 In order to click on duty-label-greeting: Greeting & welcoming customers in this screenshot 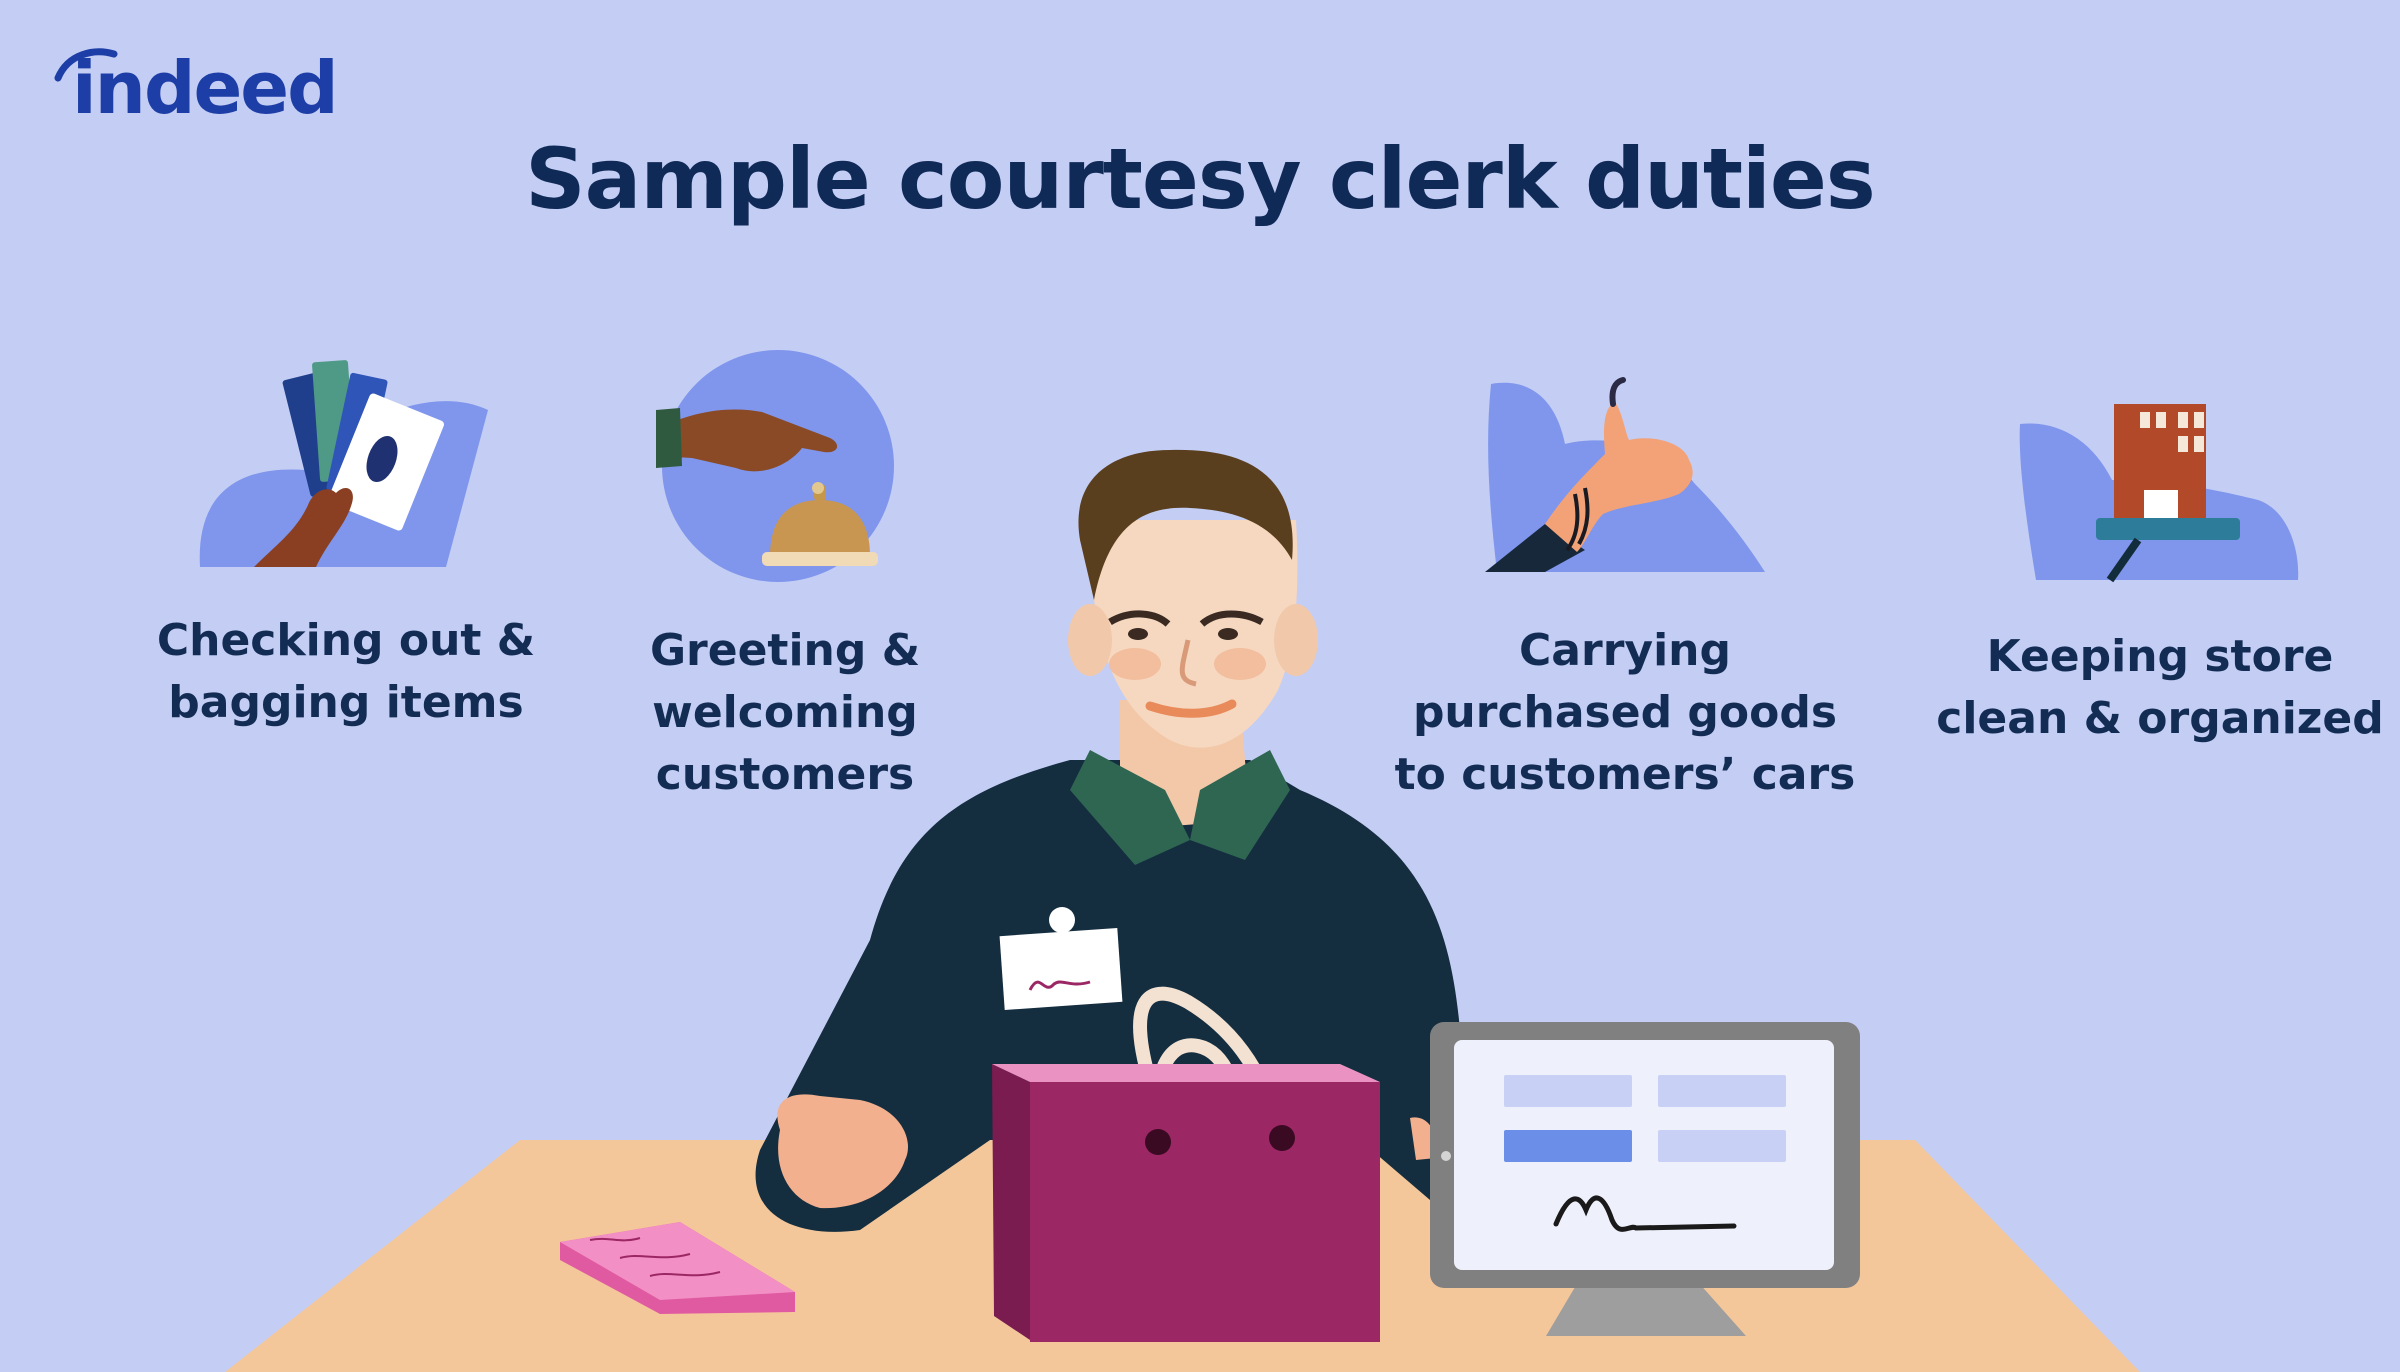, I will do `click(785, 713)`.